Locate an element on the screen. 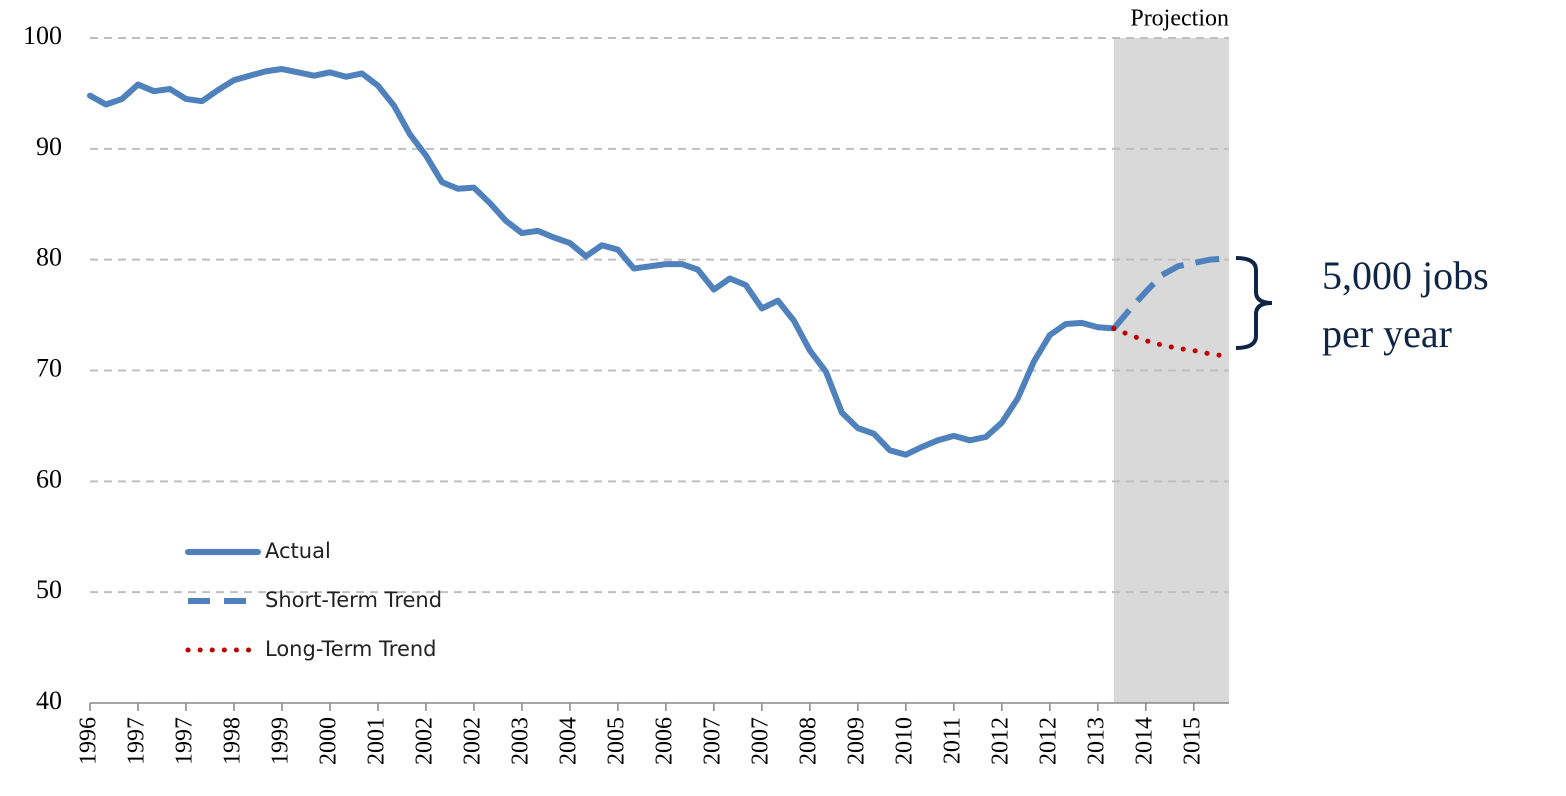 The height and width of the screenshot is (796, 1566). x-tick-label: 2001 is located at coordinates (376, 741).